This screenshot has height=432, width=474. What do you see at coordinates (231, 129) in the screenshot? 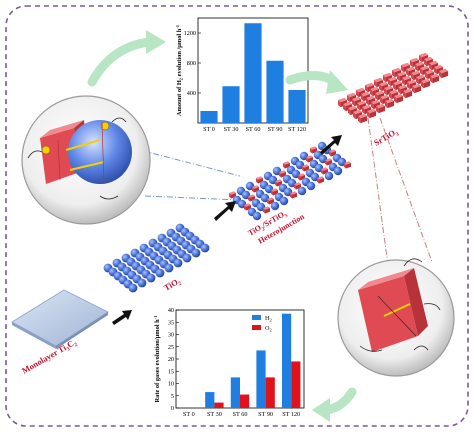
I see `x-tick-label: ST 30` at bounding box center [231, 129].